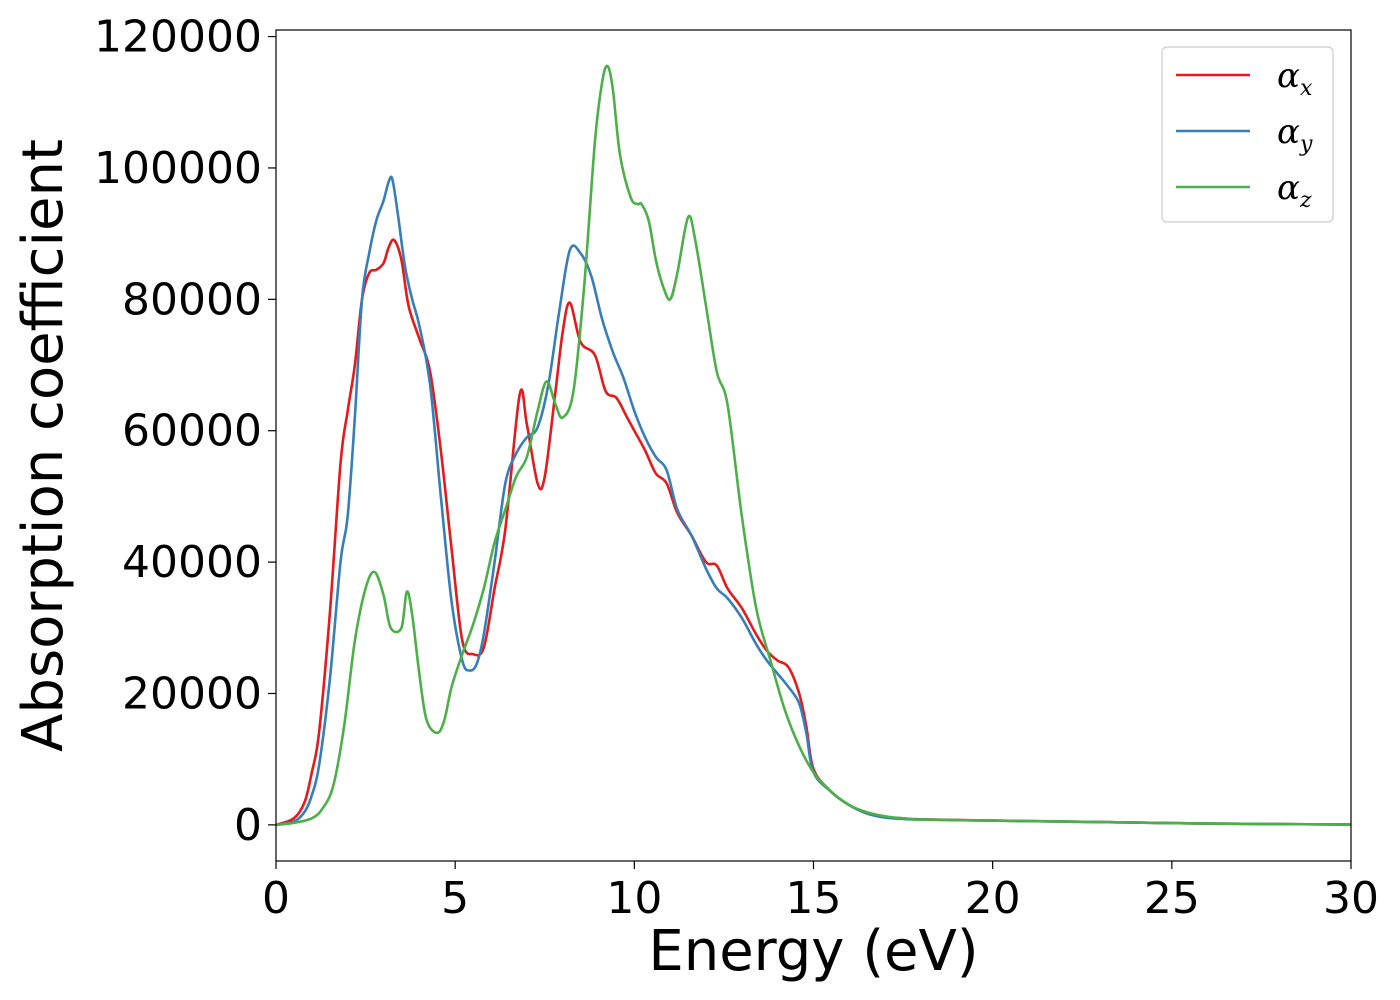 The height and width of the screenshot is (1000, 1400). I want to click on legend-box, so click(1247, 134).